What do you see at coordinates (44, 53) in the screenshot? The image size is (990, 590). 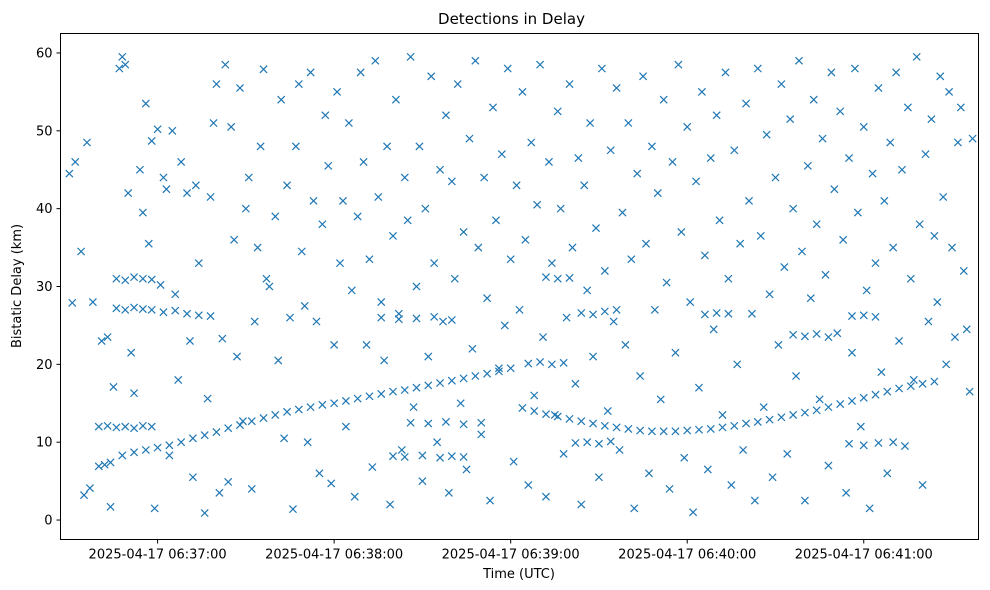 I see `y-tick-label: 60` at bounding box center [44, 53].